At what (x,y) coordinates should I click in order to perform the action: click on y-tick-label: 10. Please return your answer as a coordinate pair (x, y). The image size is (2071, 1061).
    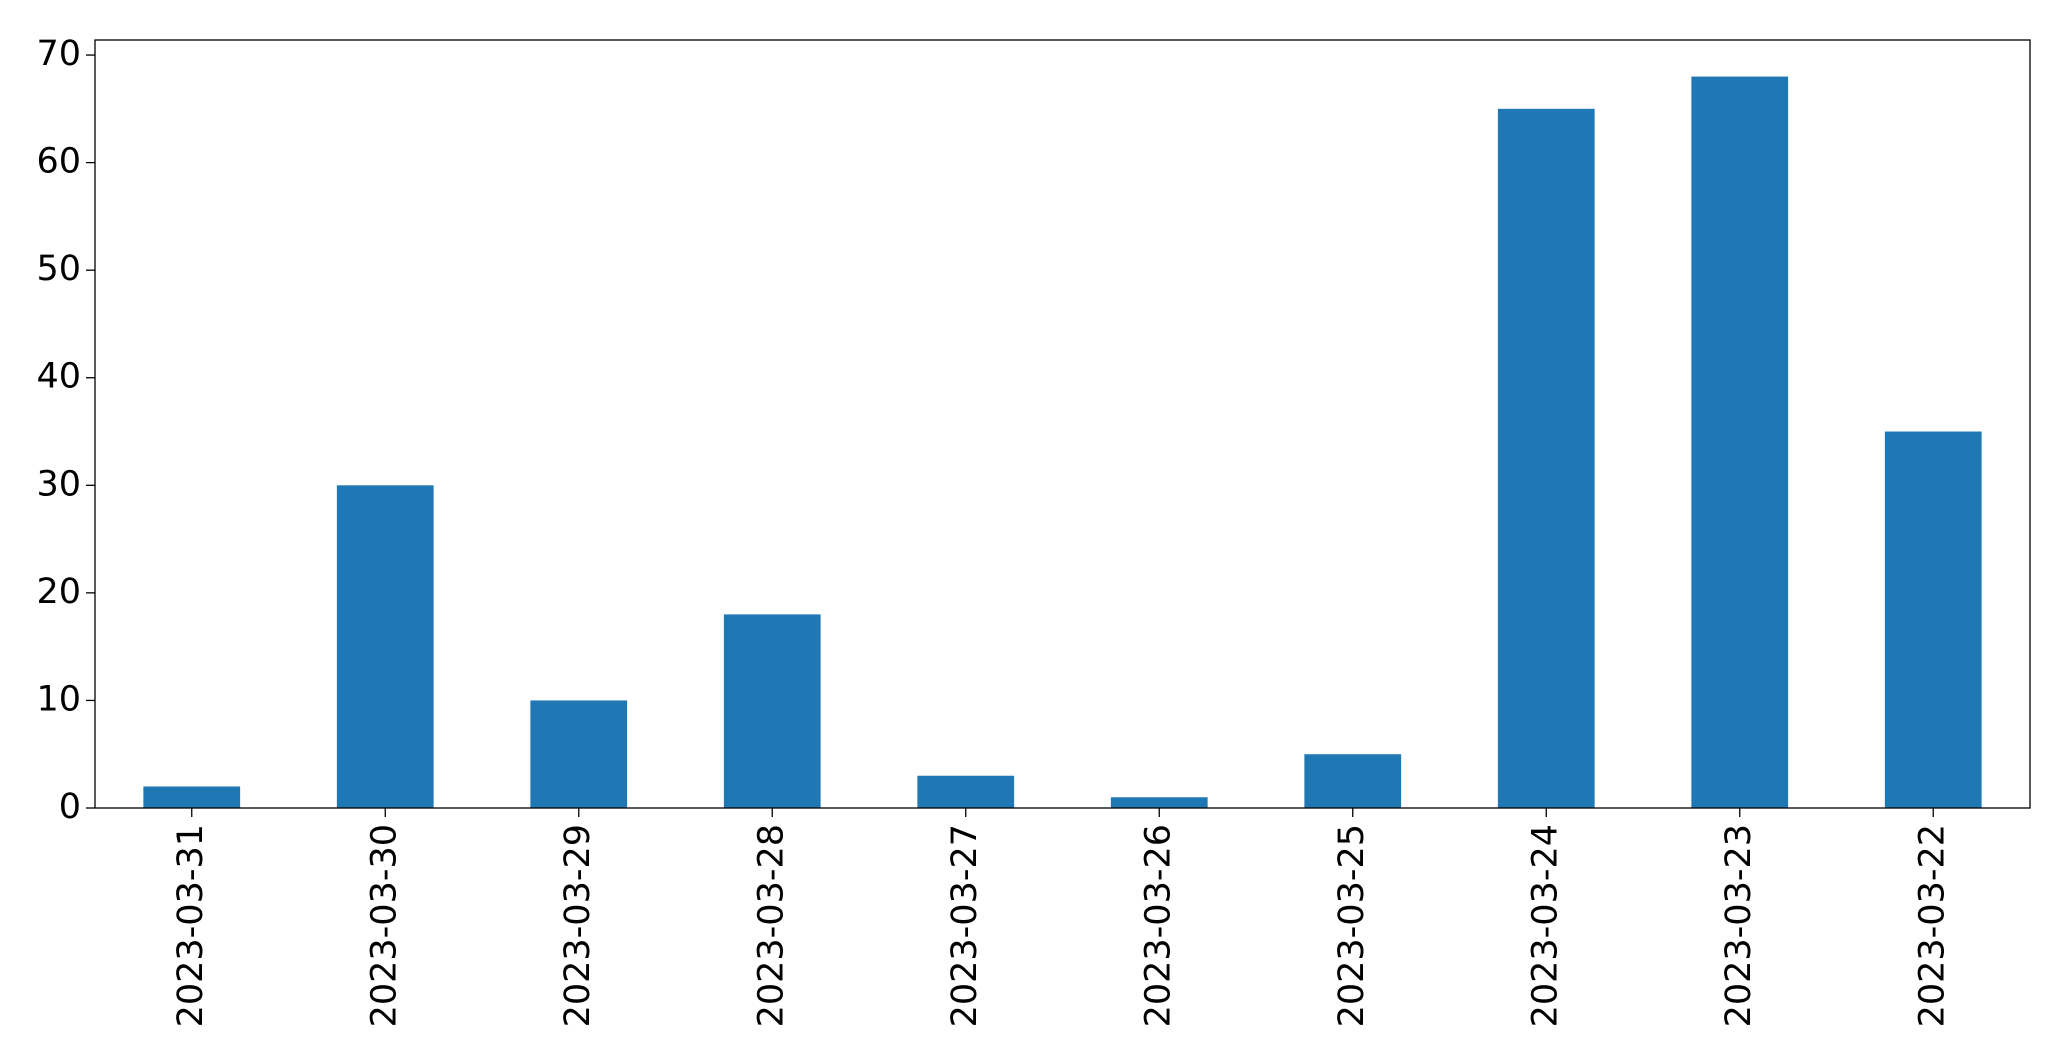
    Looking at the image, I should click on (58, 699).